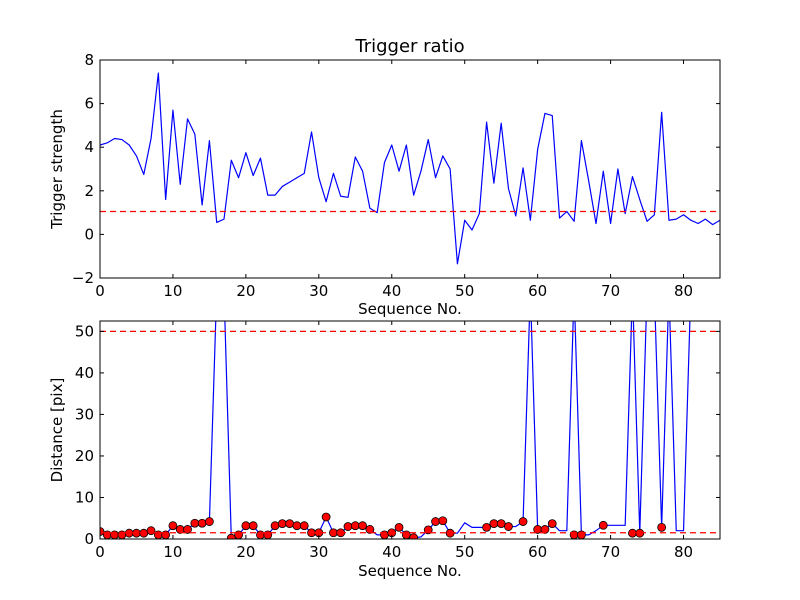 The image size is (800, 600). Describe the element at coordinates (410, 571) in the screenshot. I see `bottom-x-axis-label: Sequence No.` at that location.